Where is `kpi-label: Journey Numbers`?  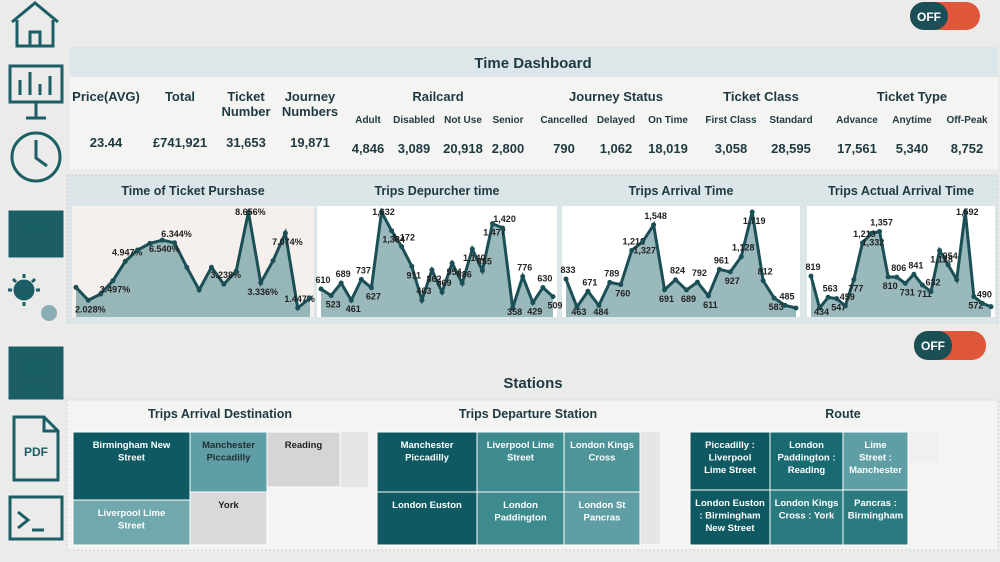 kpi-label: Journey Numbers is located at coordinates (310, 104).